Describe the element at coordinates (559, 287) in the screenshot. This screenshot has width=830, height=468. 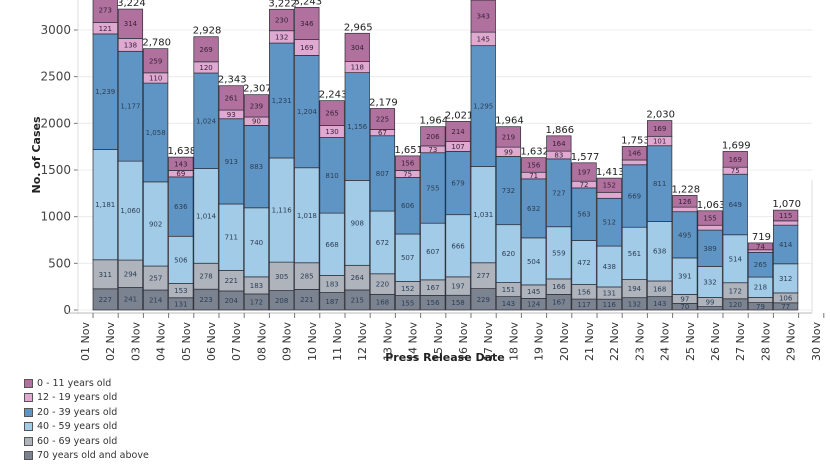
I see `segment-label: 166` at that location.